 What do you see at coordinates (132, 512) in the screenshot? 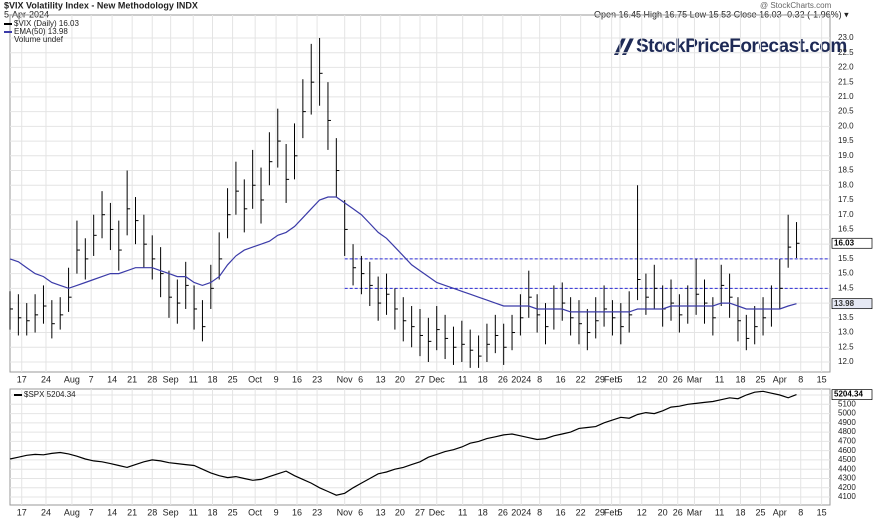
I see `x-tick-label: 21` at bounding box center [132, 512].